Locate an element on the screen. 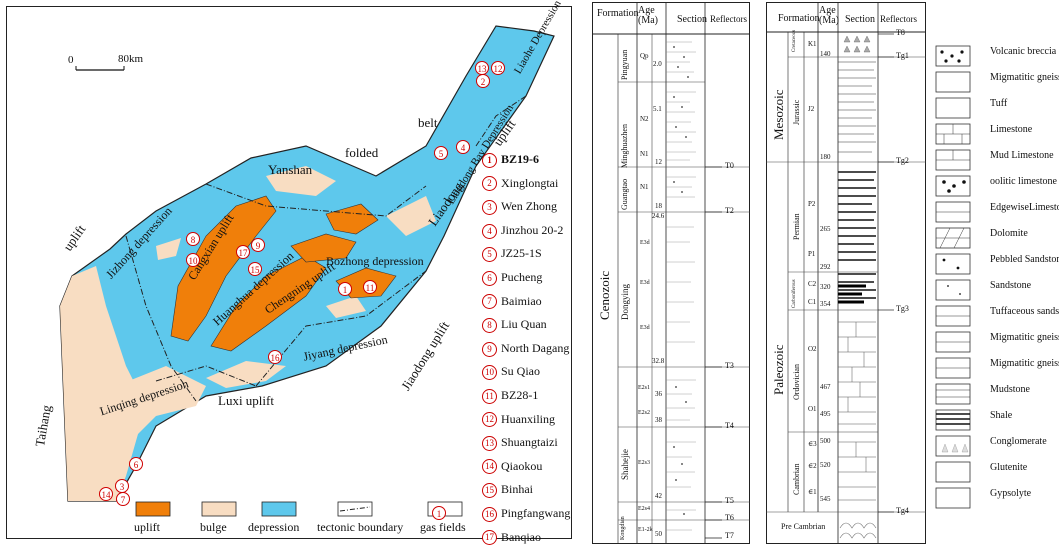 This screenshot has height=547, width=1059. reflector-label: T2 is located at coordinates (729, 210).